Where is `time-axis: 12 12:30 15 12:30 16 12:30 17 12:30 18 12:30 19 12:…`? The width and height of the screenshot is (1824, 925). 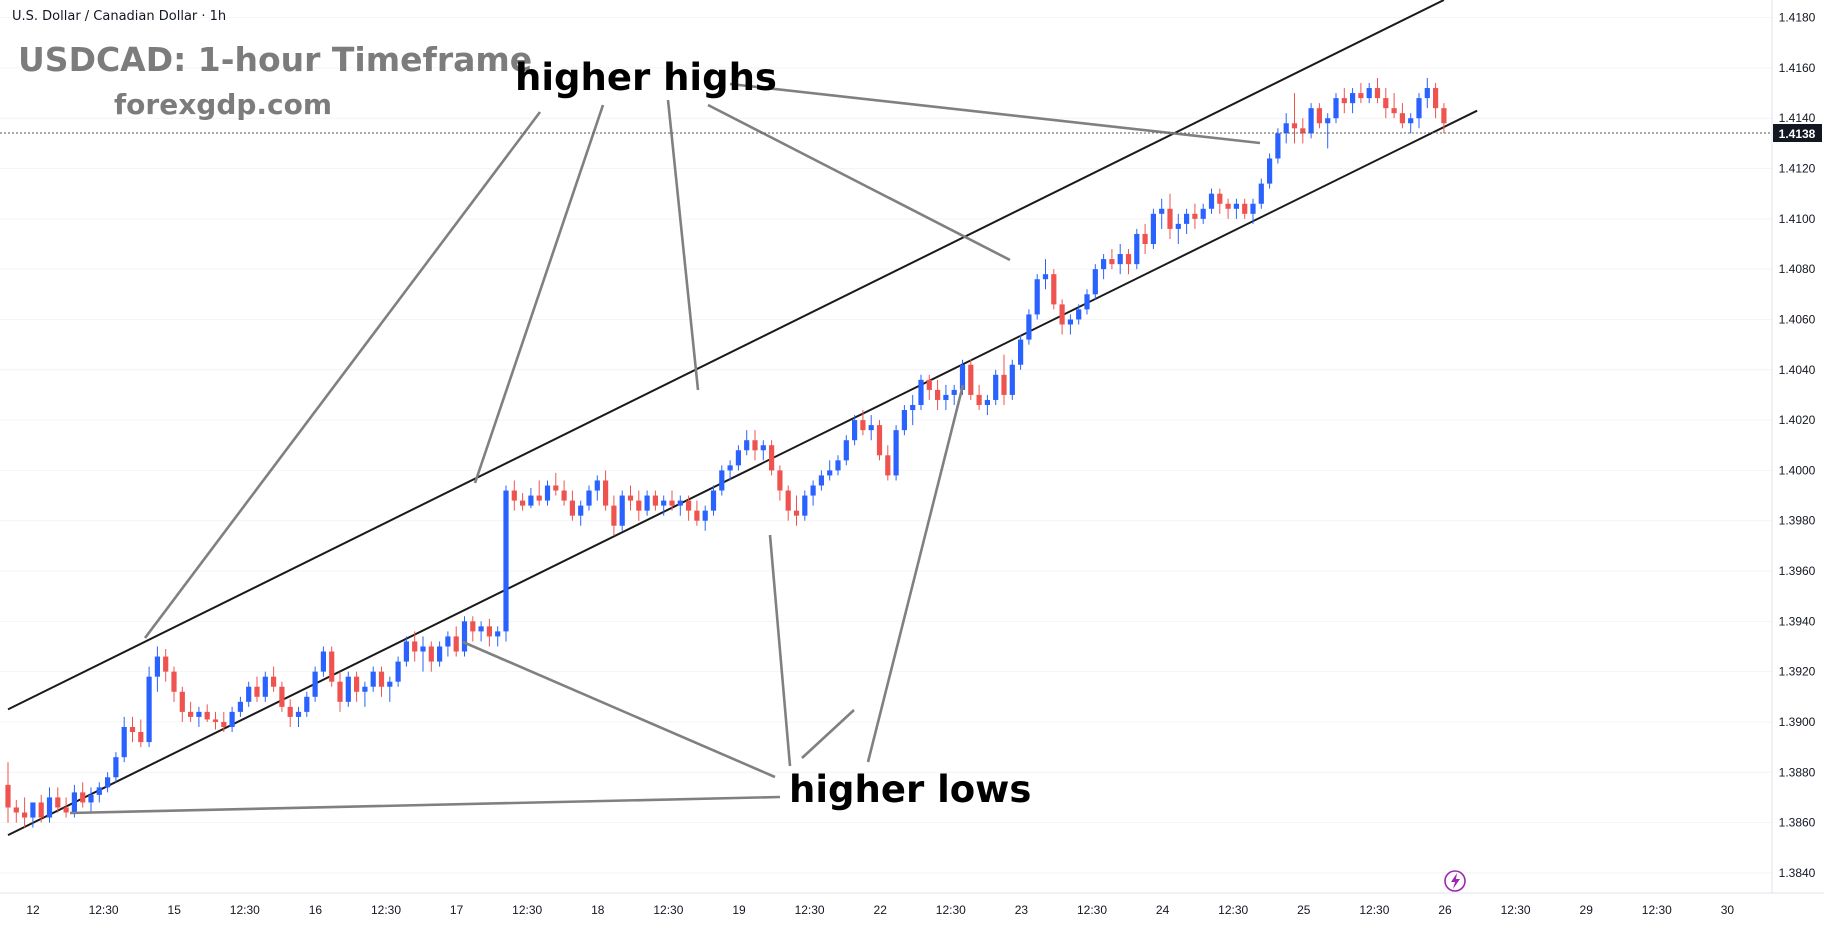 time-axis: 12 12:30 15 12:30 16 12:30 17 12:30 18 12:30 19 12:… is located at coordinates (880, 910).